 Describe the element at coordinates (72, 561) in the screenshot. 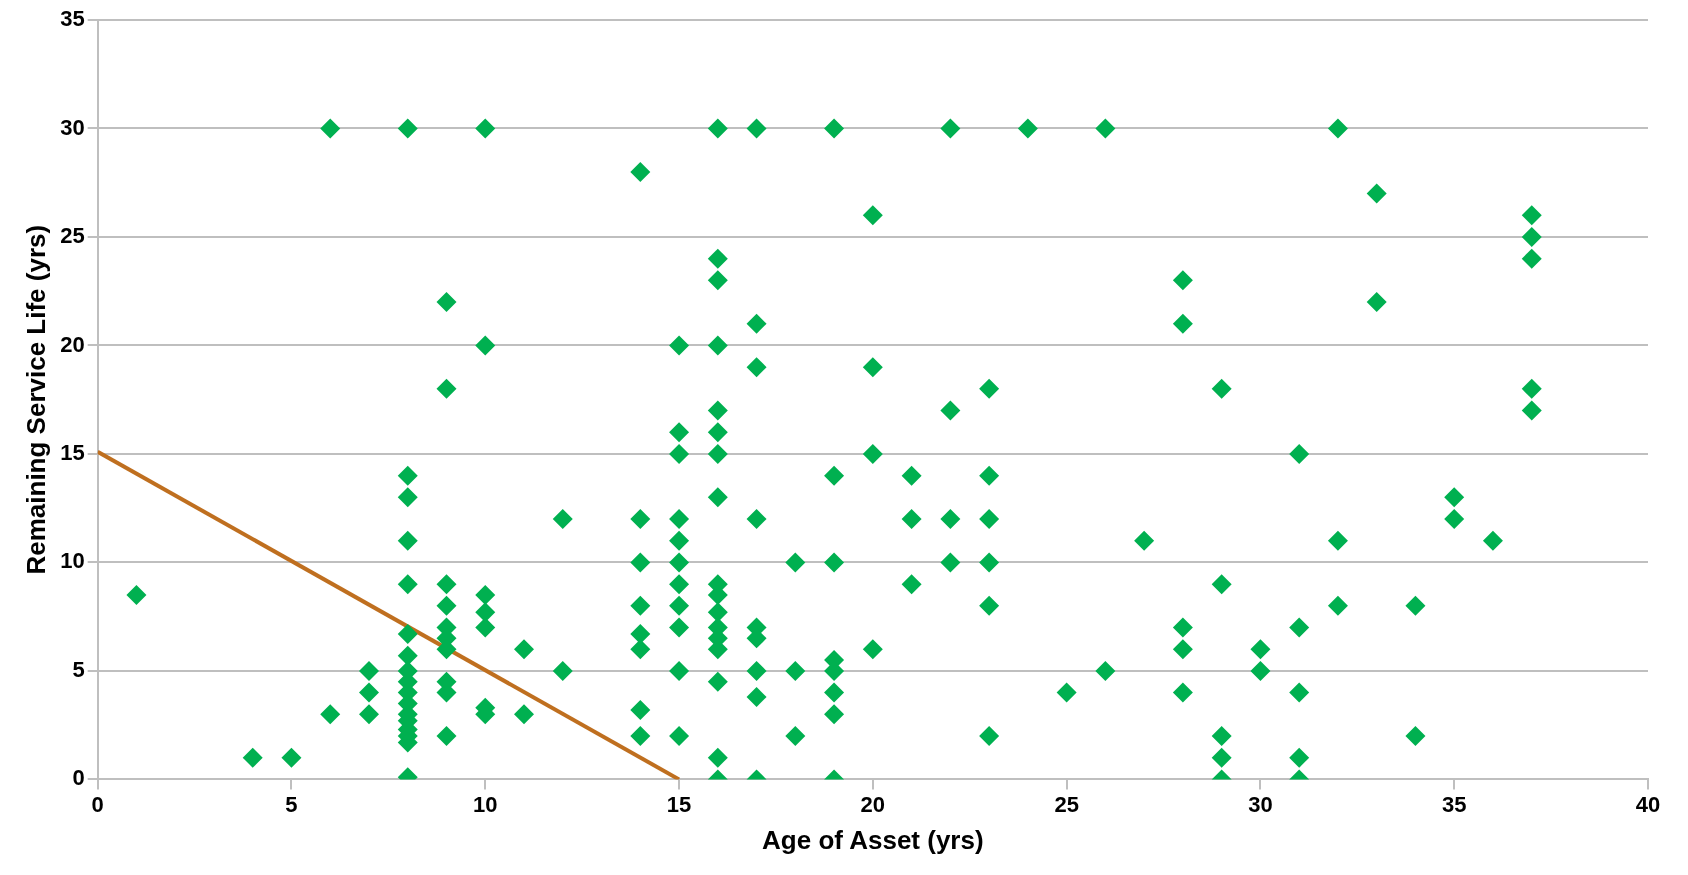

I see `y-tick-label: 10` at that location.